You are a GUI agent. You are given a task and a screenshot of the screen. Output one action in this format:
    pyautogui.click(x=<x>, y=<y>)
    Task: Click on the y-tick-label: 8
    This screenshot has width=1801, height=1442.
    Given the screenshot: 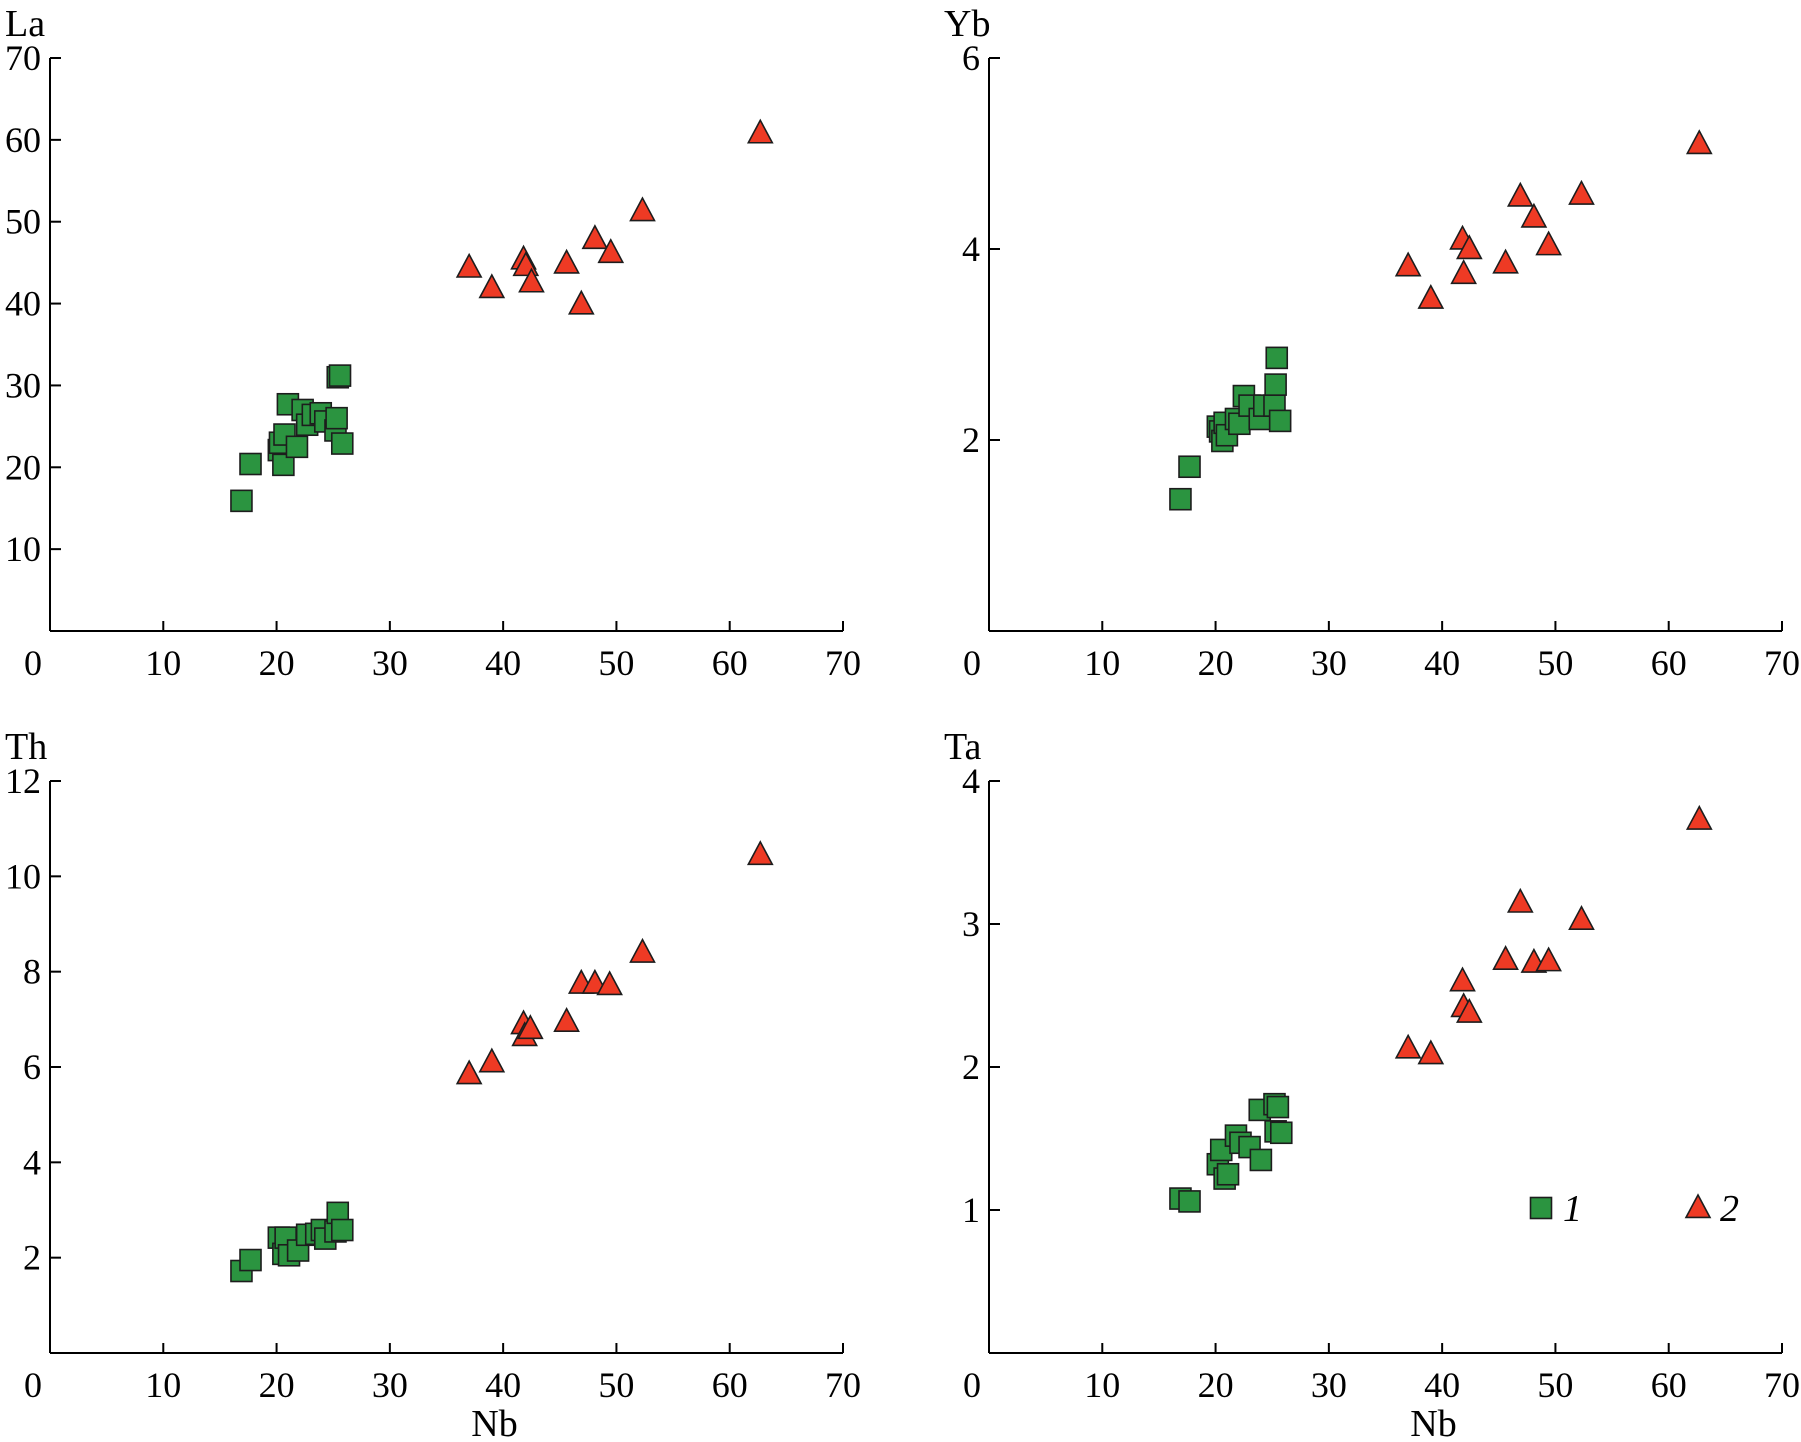 What is the action you would take?
    pyautogui.click(x=32, y=972)
    